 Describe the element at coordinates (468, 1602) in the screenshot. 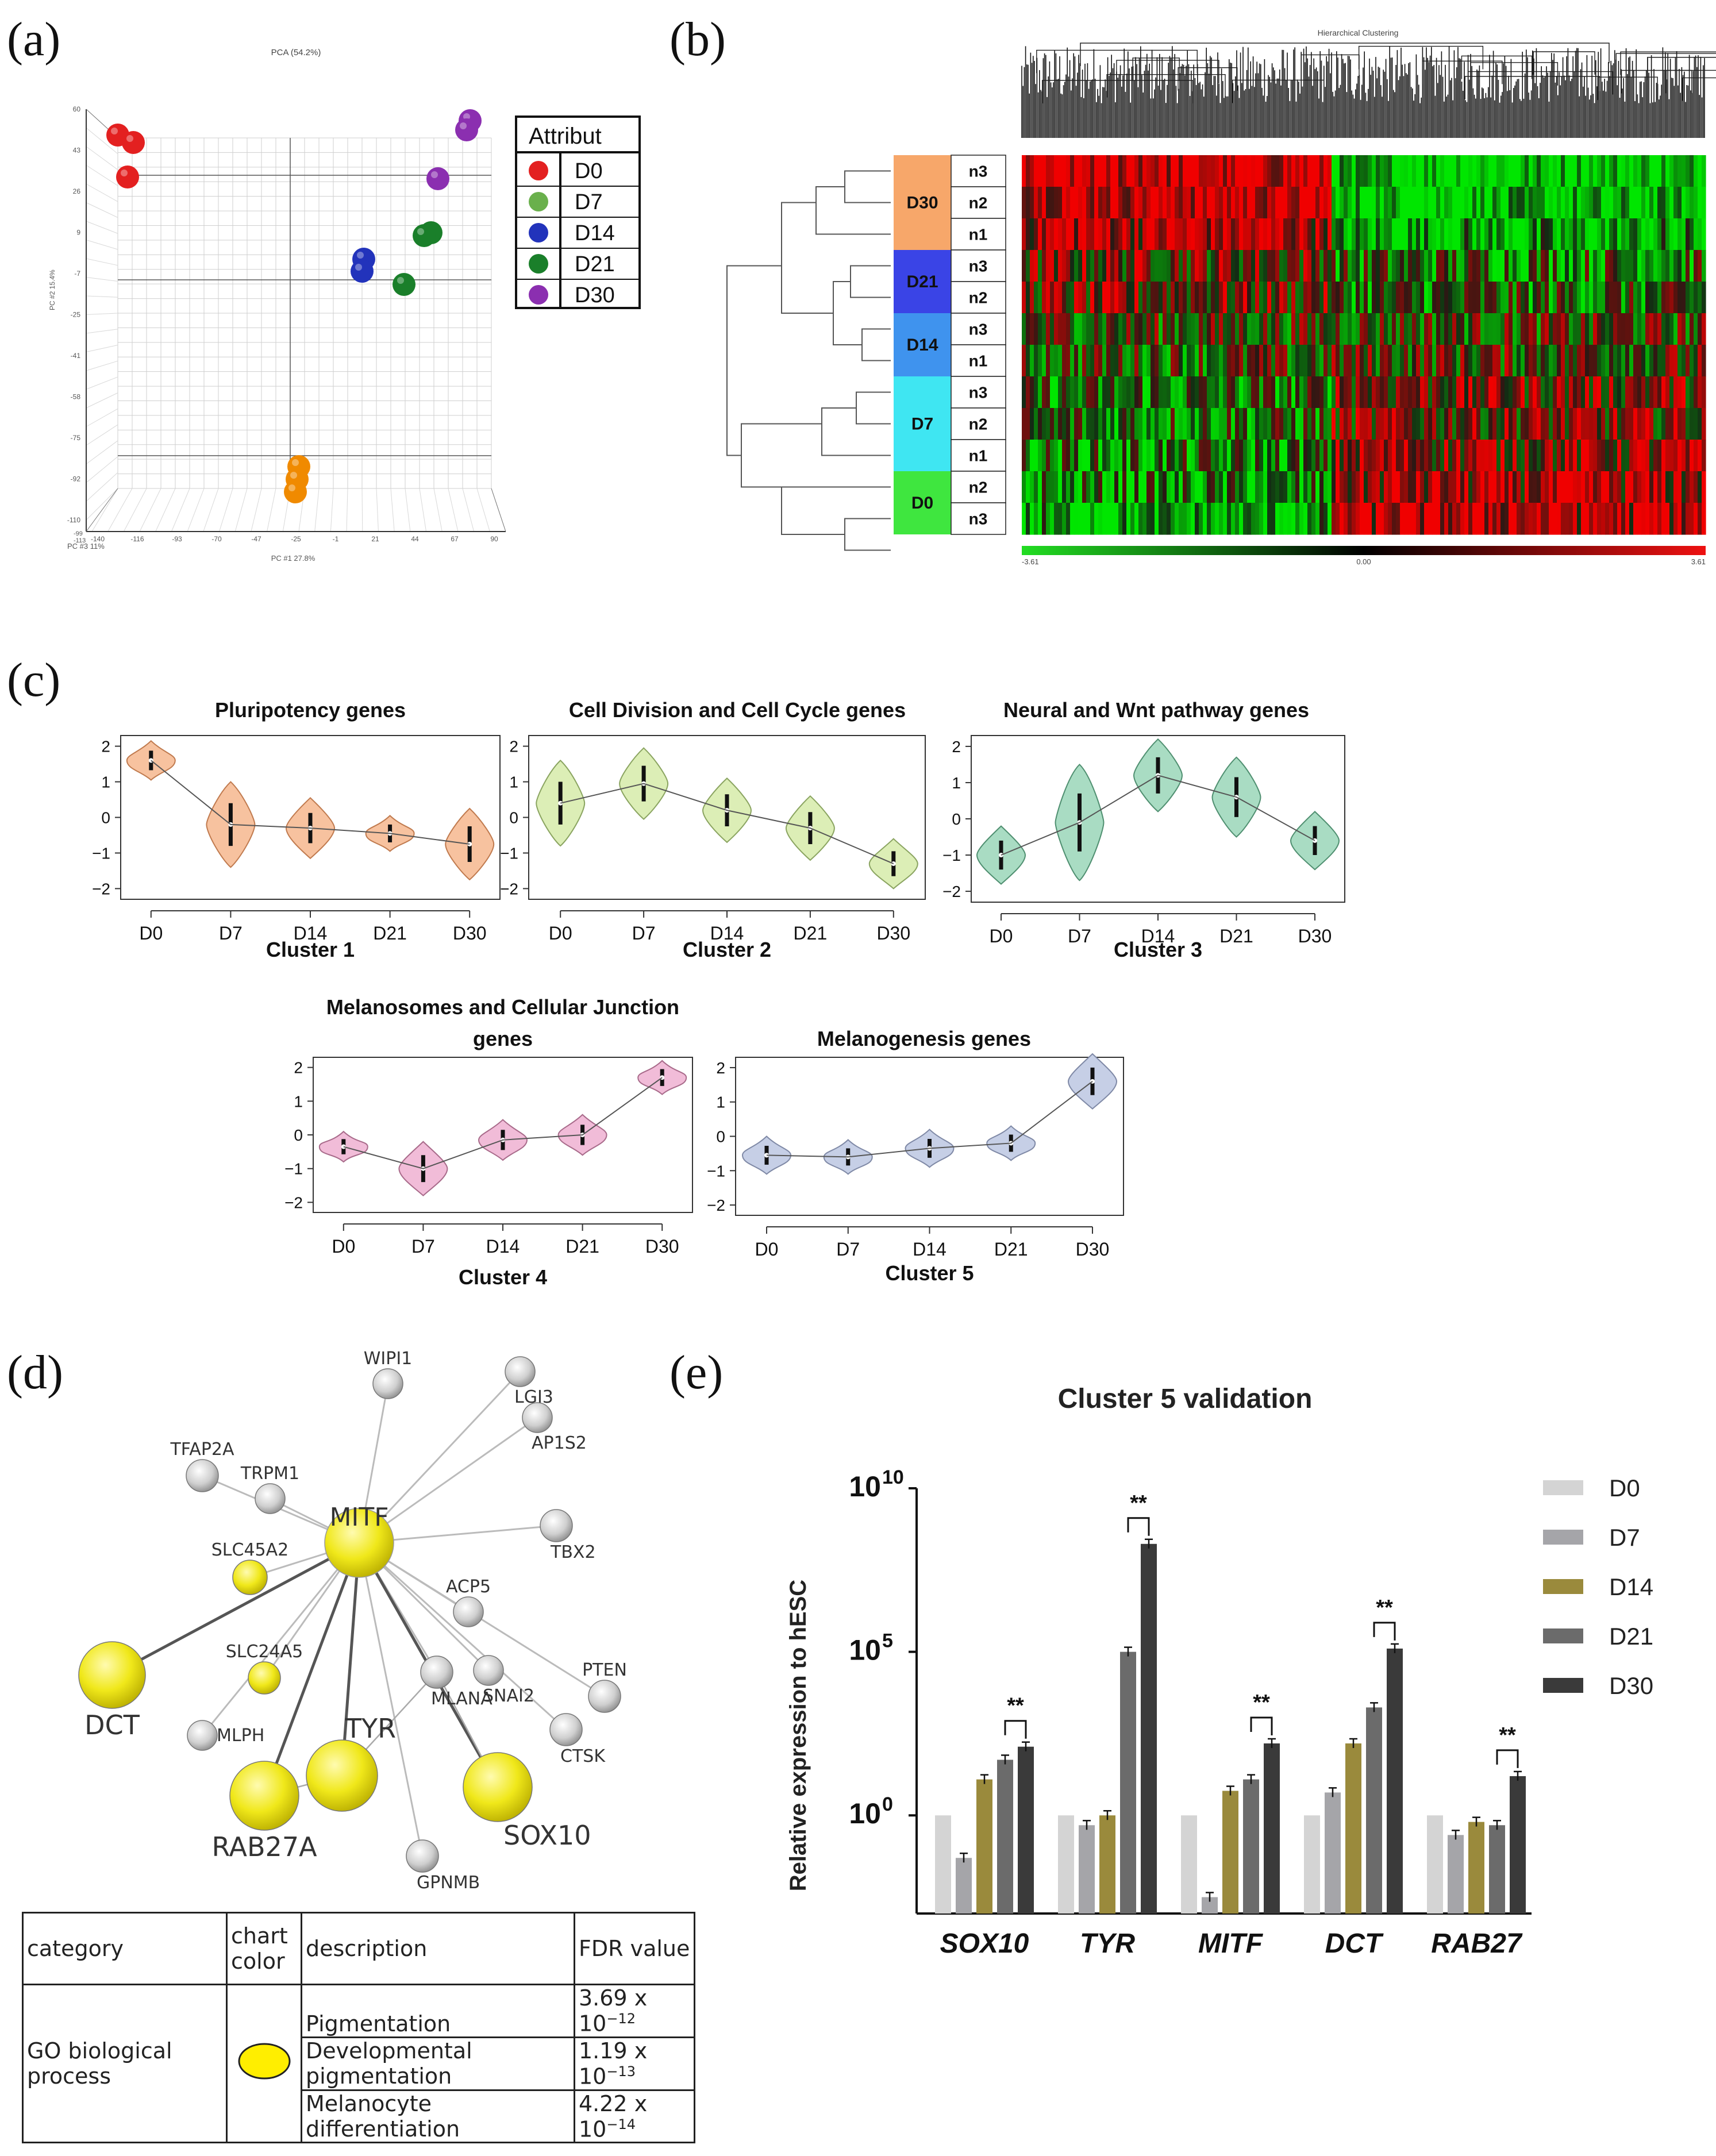

I see `node-acp5: ACP5` at that location.